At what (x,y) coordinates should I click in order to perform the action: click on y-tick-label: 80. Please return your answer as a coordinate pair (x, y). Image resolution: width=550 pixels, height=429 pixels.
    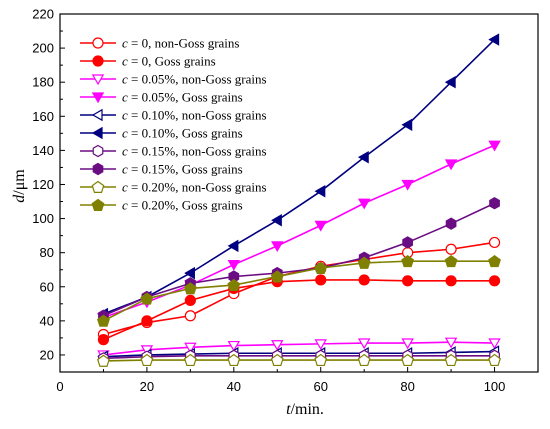
    Looking at the image, I should click on (47, 252).